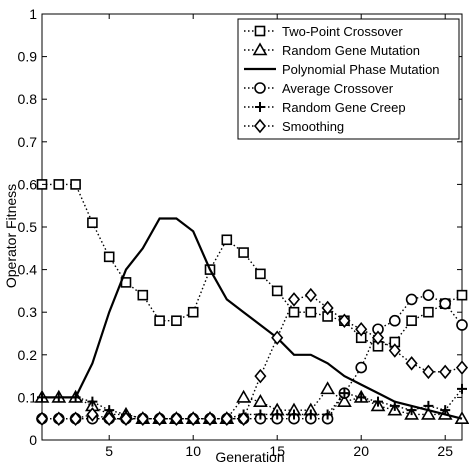  I want to click on legend-entry: Average Crossover, so click(319, 88).